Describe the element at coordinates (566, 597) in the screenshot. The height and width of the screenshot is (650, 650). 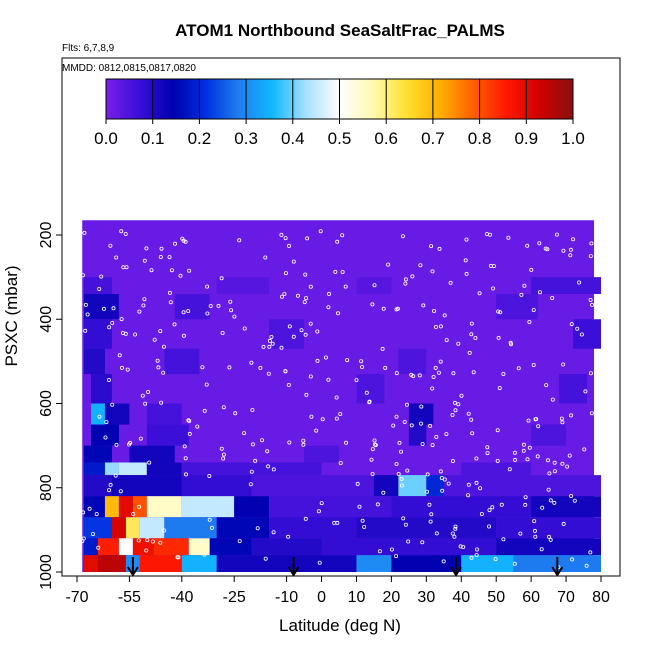
I see `x-tick-label: 70` at that location.